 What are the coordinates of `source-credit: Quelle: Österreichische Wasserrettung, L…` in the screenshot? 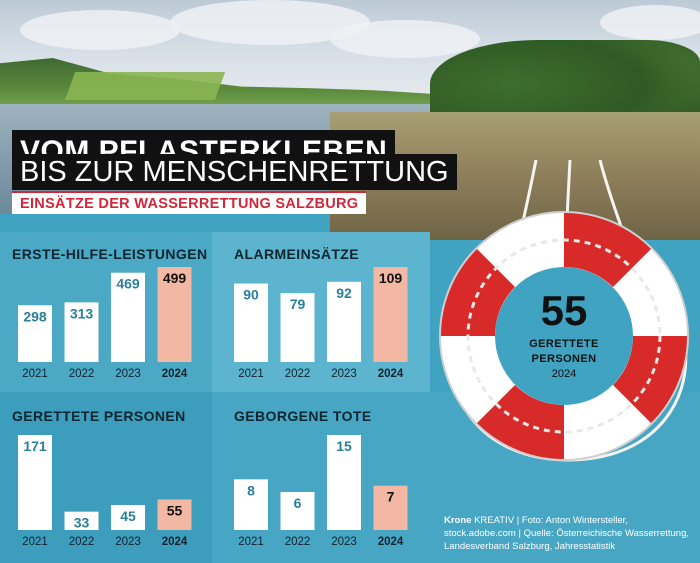 It's located at (567, 540).